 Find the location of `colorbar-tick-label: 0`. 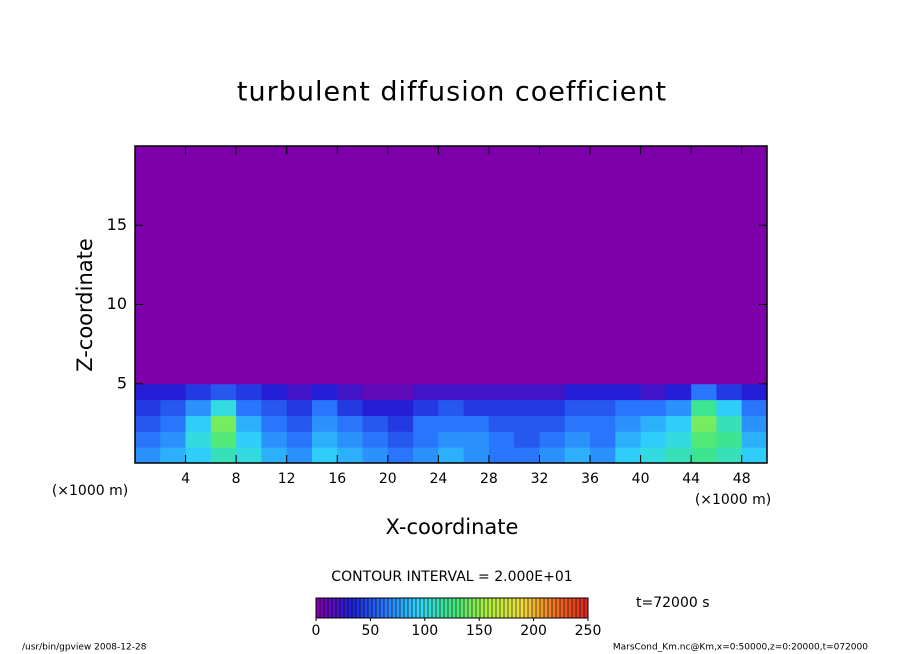

colorbar-tick-label: 0 is located at coordinates (316, 631).